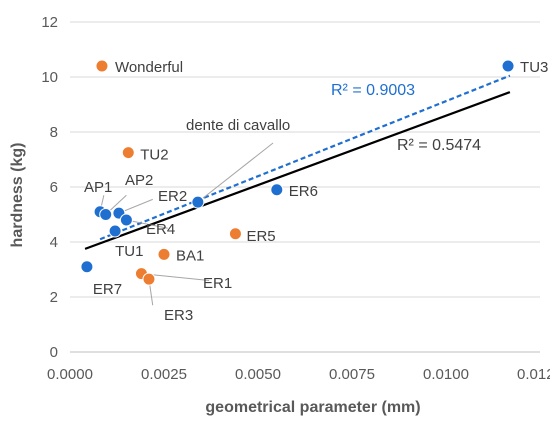 The width and height of the screenshot is (550, 427). I want to click on point-label: TU3, so click(534, 67).